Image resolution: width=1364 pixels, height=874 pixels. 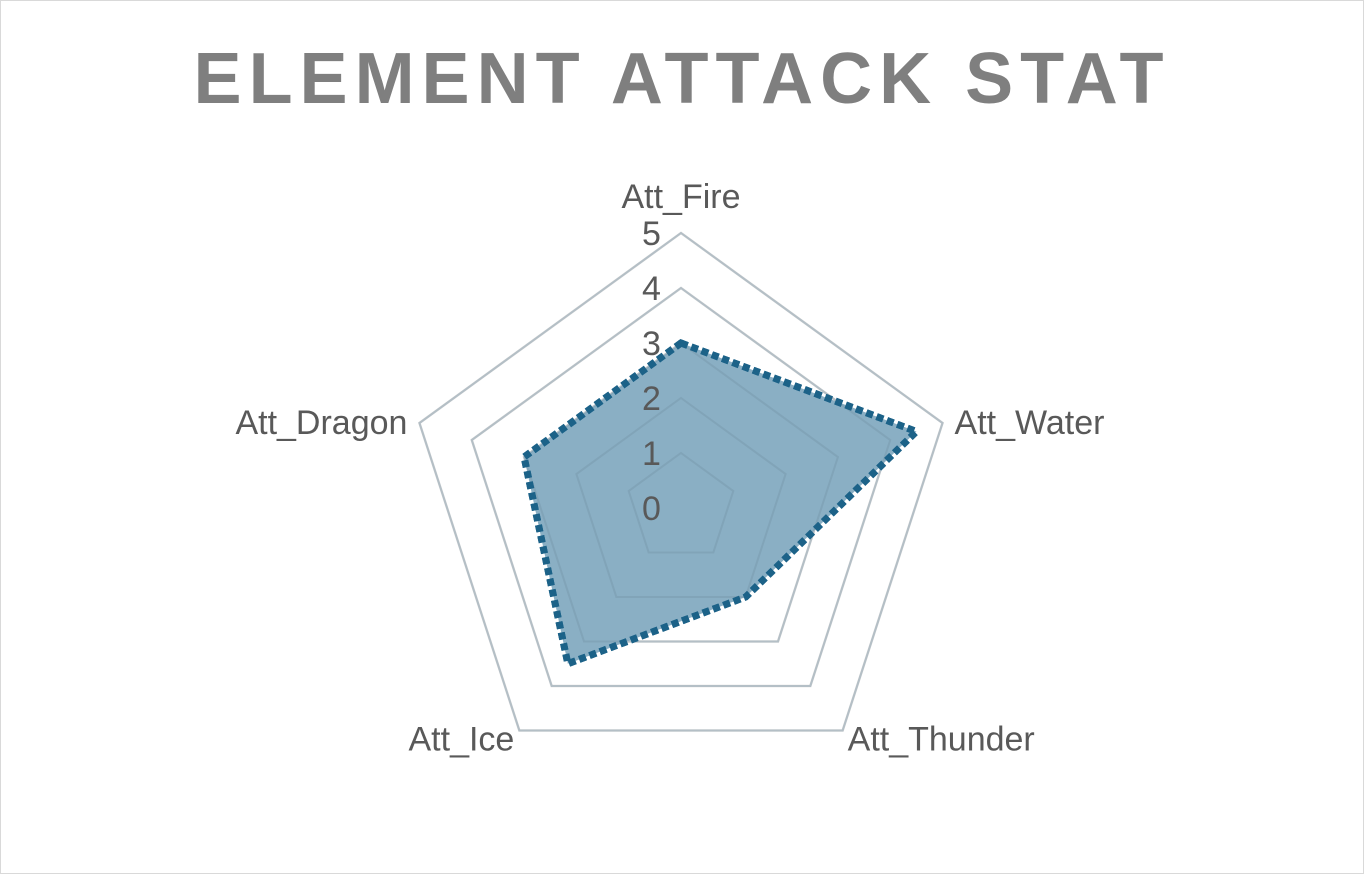 I want to click on category-label: Att_Dragon, so click(x=321, y=423).